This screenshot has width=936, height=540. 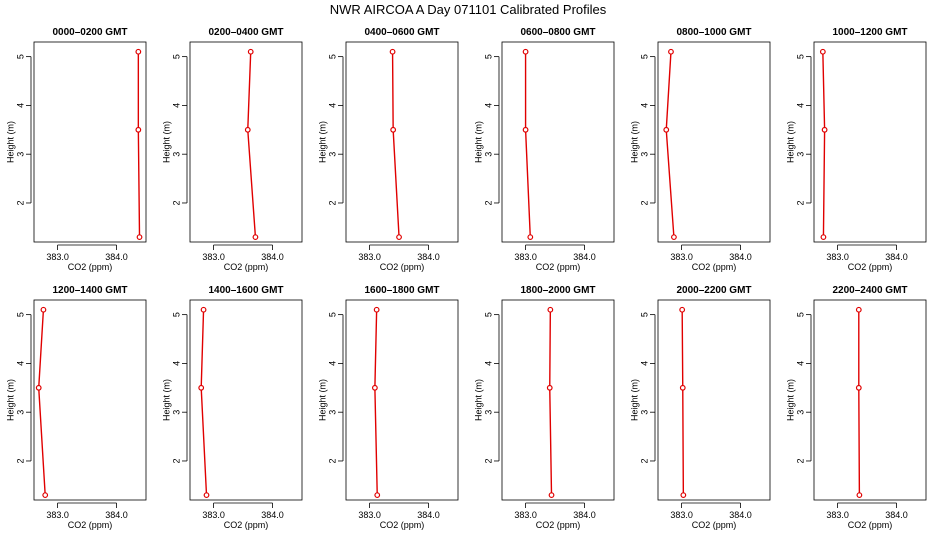 I want to click on panel-title: 0400–0600 GMT, so click(x=401, y=32).